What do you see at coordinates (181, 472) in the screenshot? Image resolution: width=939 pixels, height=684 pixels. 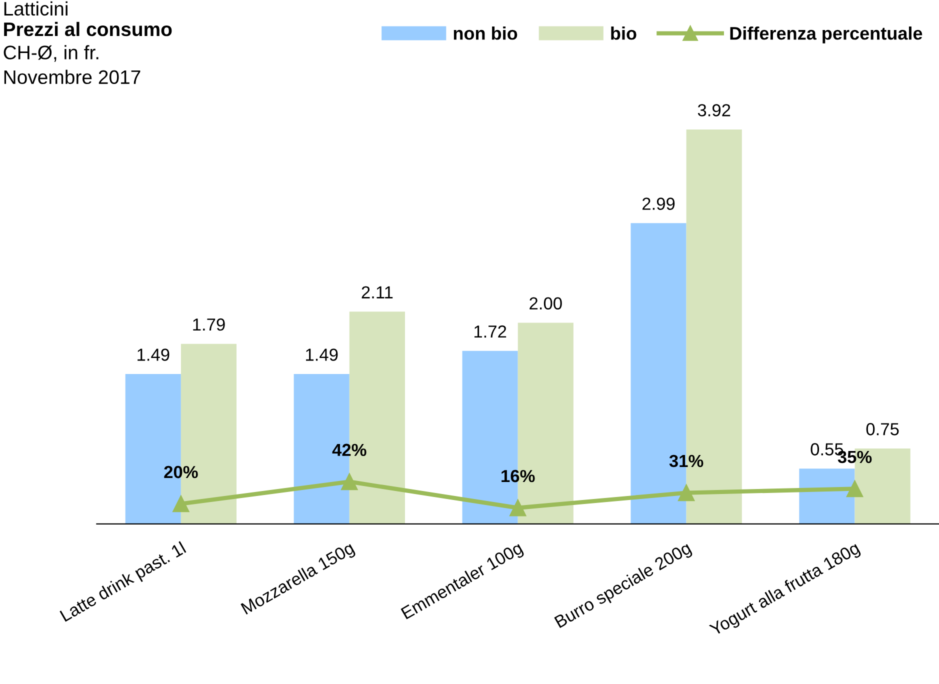 I see `data-label: 20%` at bounding box center [181, 472].